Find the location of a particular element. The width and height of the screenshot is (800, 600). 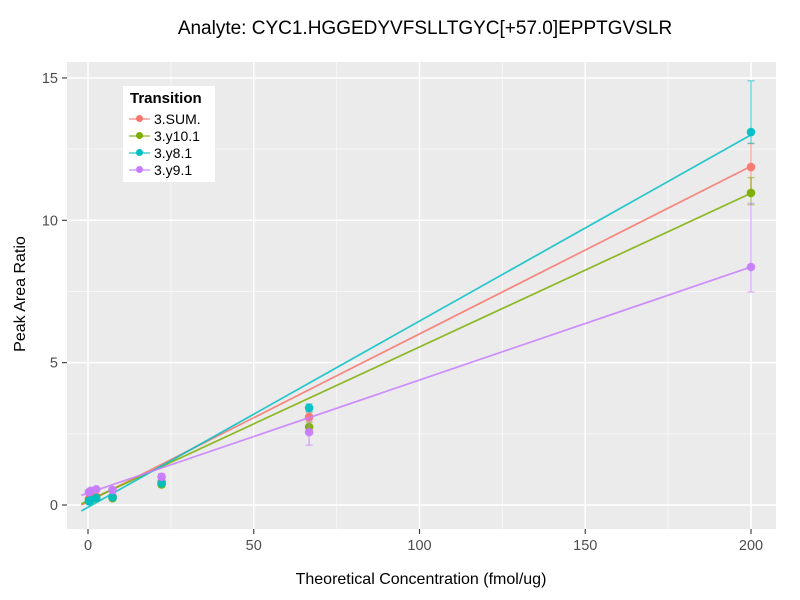

legend-item-label: 3.y9.1 is located at coordinates (173, 169).